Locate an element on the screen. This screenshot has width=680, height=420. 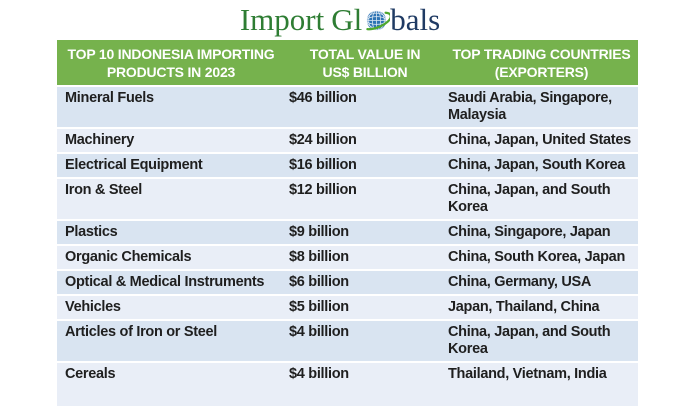
product-cell: Optical & Medical Instruments is located at coordinates (165, 282).